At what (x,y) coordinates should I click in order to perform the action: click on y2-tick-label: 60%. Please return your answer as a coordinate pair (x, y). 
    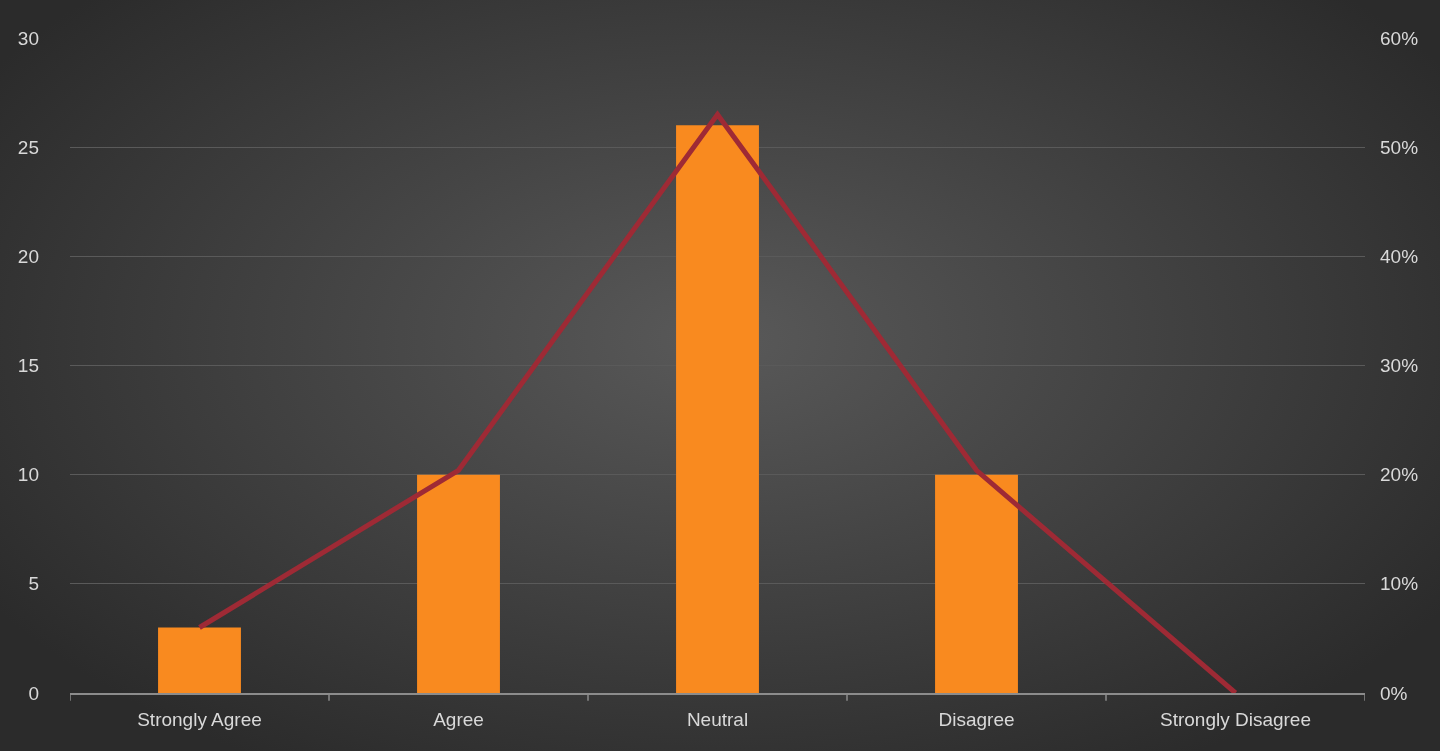
    Looking at the image, I should click on (1399, 38).